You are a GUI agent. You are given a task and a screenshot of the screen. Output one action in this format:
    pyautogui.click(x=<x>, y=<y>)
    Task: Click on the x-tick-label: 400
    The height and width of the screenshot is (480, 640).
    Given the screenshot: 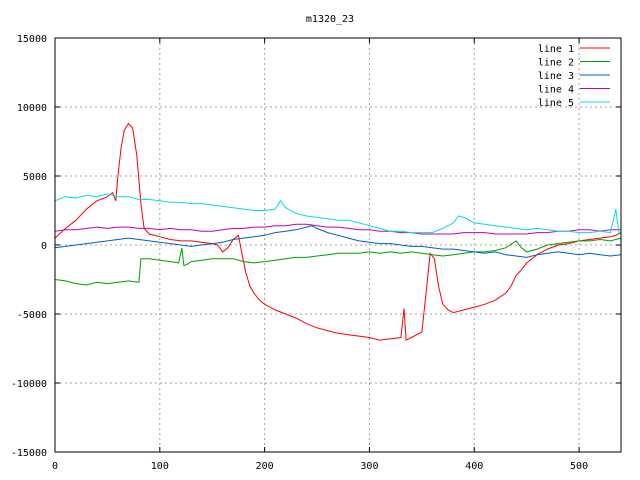 What is the action you would take?
    pyautogui.click(x=474, y=466)
    